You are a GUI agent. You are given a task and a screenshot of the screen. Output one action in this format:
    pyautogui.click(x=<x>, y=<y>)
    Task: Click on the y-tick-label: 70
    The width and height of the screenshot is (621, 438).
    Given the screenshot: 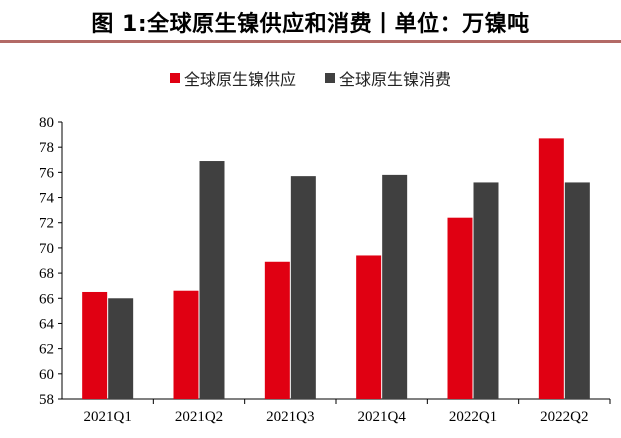 What is the action you would take?
    pyautogui.click(x=46, y=249)
    